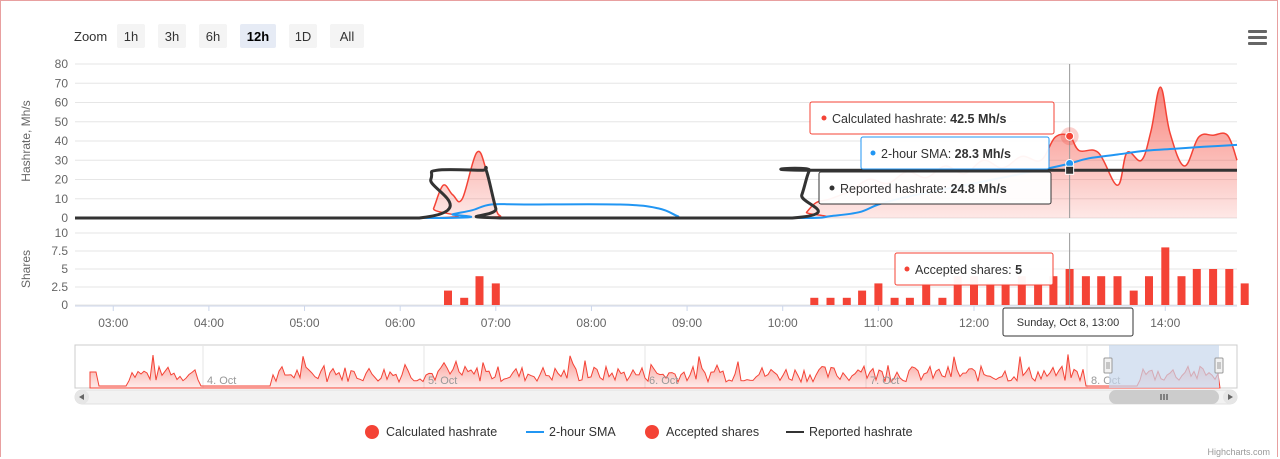 This screenshot has height=459, width=1280. I want to click on zoom-button-label: 12h, so click(258, 36).